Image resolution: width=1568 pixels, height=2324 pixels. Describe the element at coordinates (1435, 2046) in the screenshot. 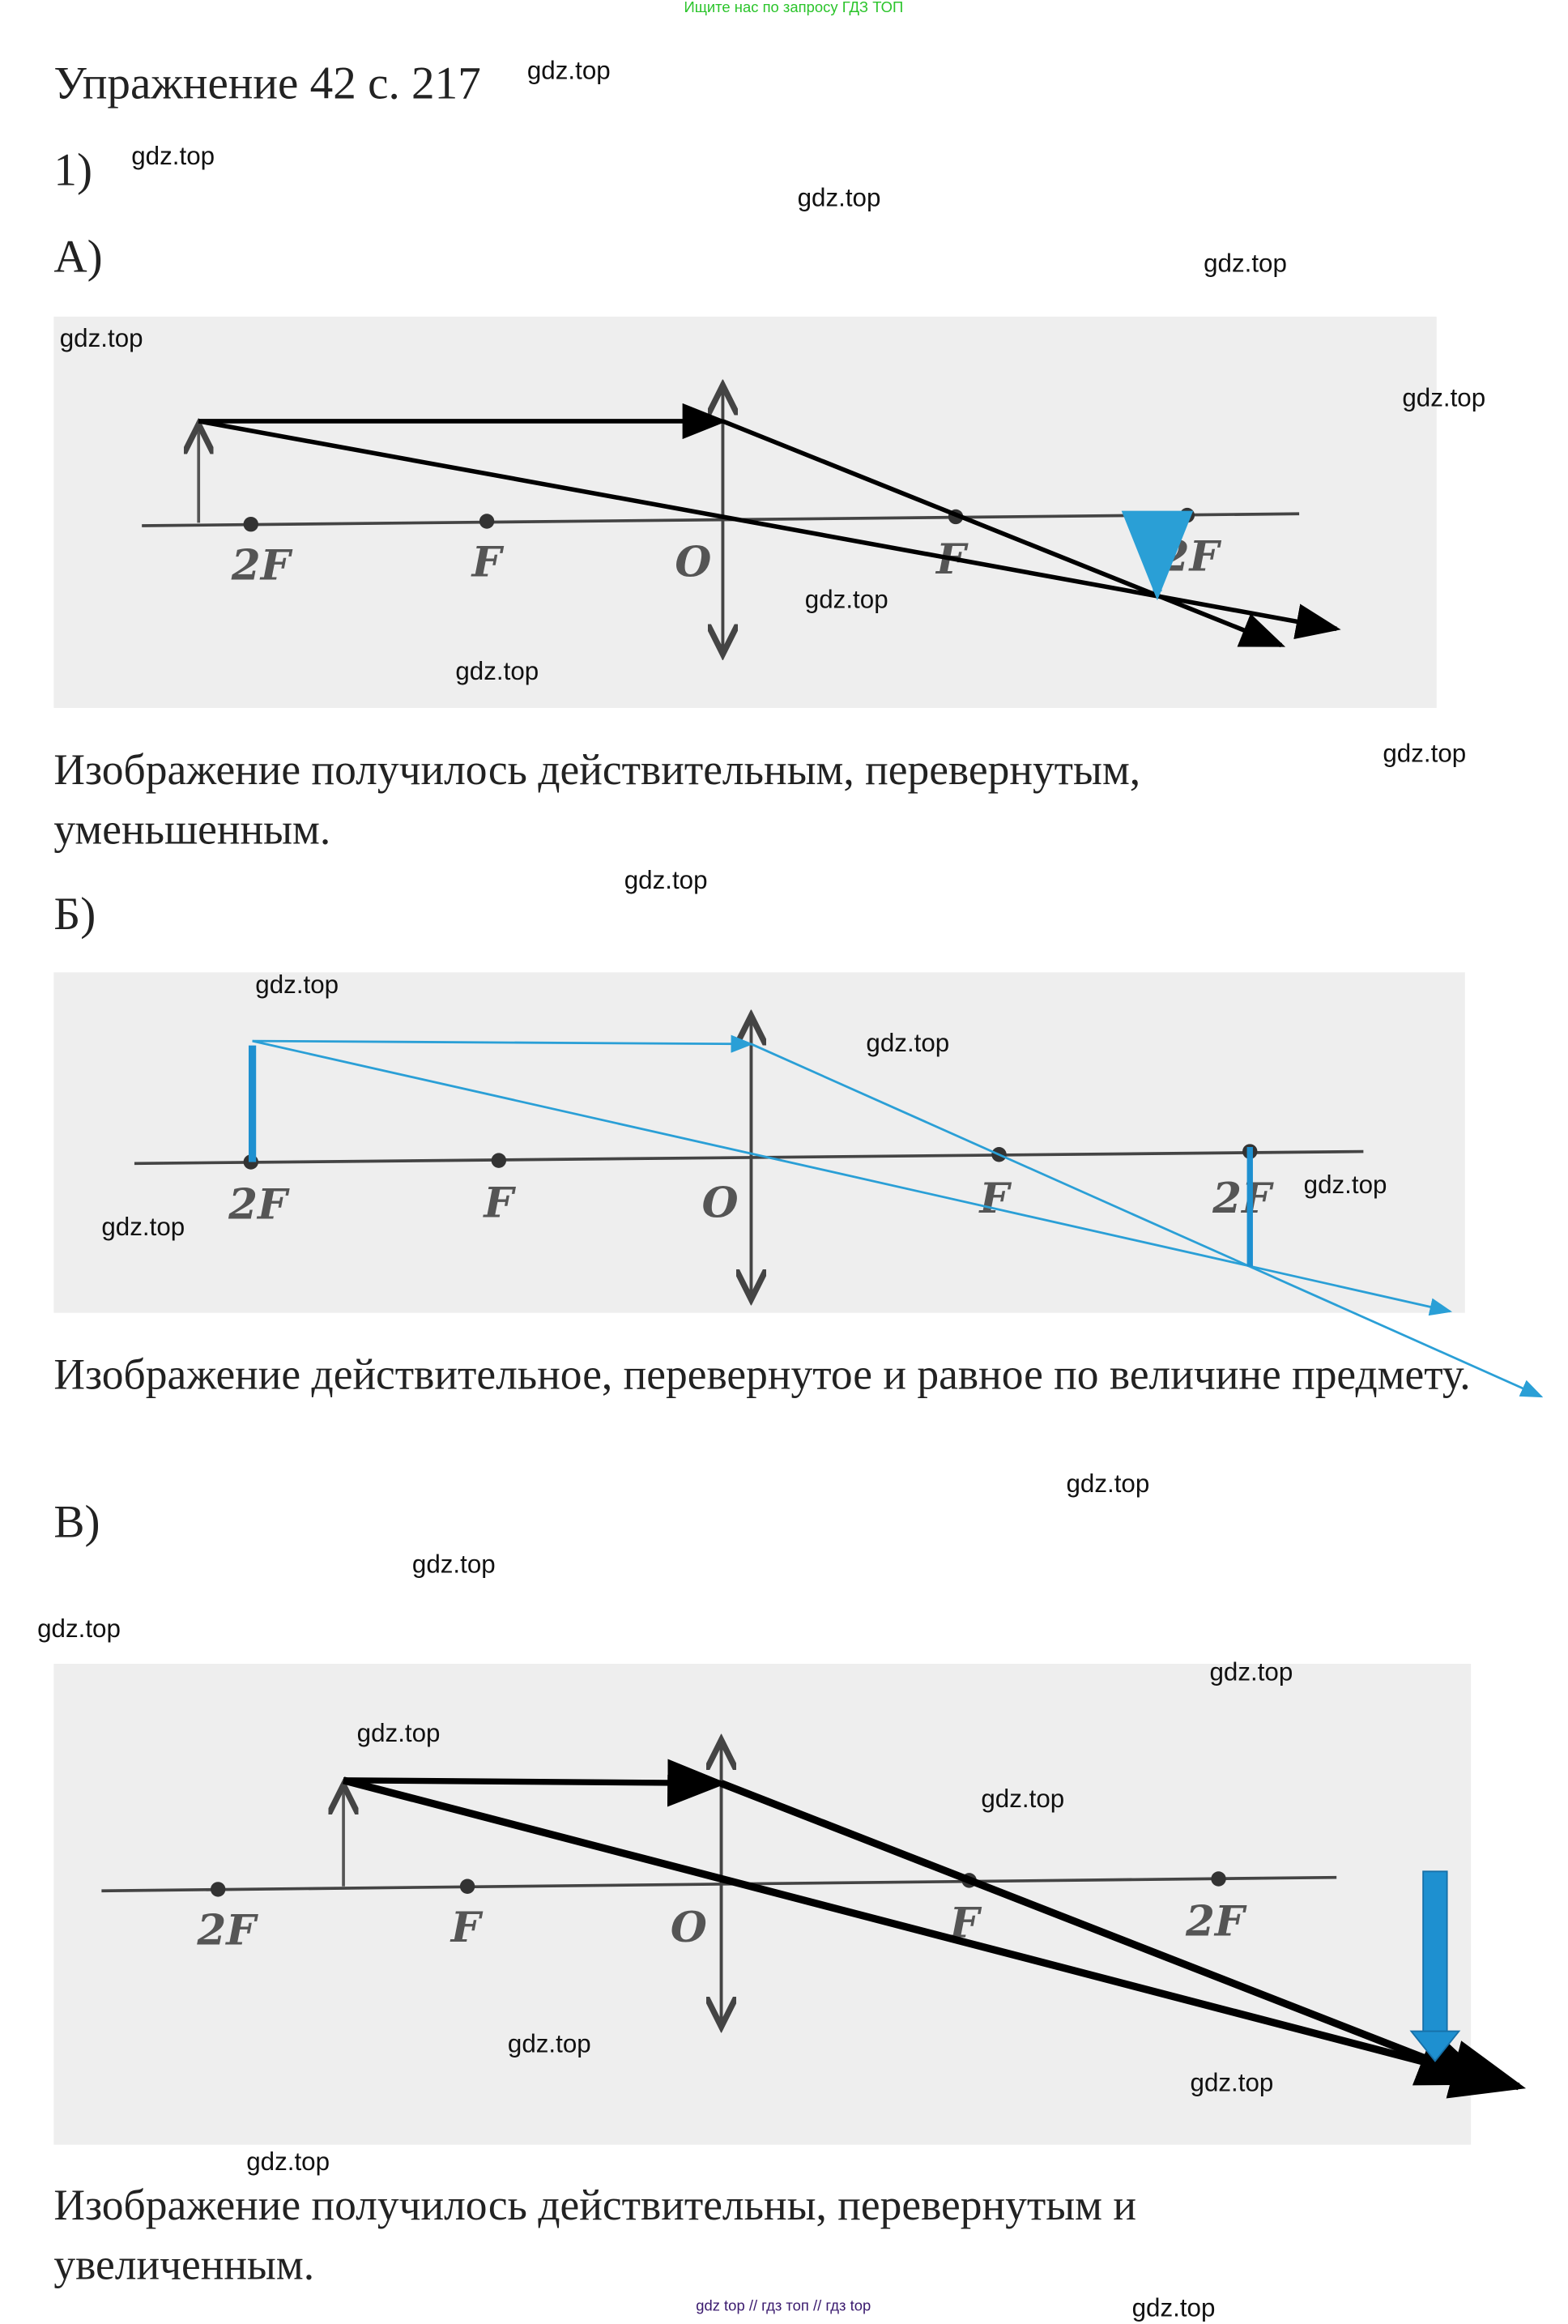

I see `image-arrow` at that location.